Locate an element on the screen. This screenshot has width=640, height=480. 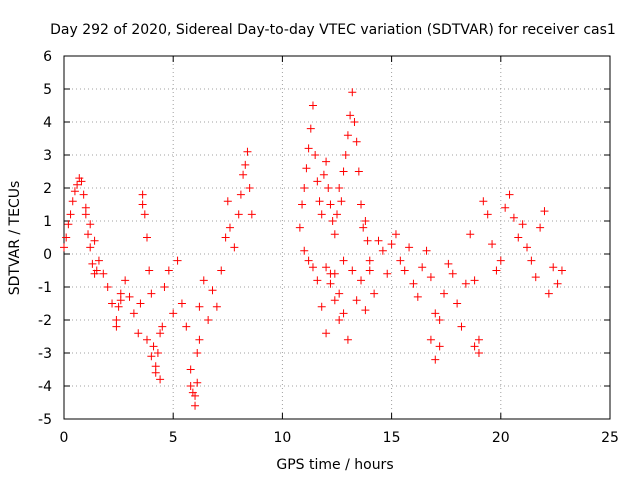
y-tick-label: -2 is located at coordinates (45, 321).